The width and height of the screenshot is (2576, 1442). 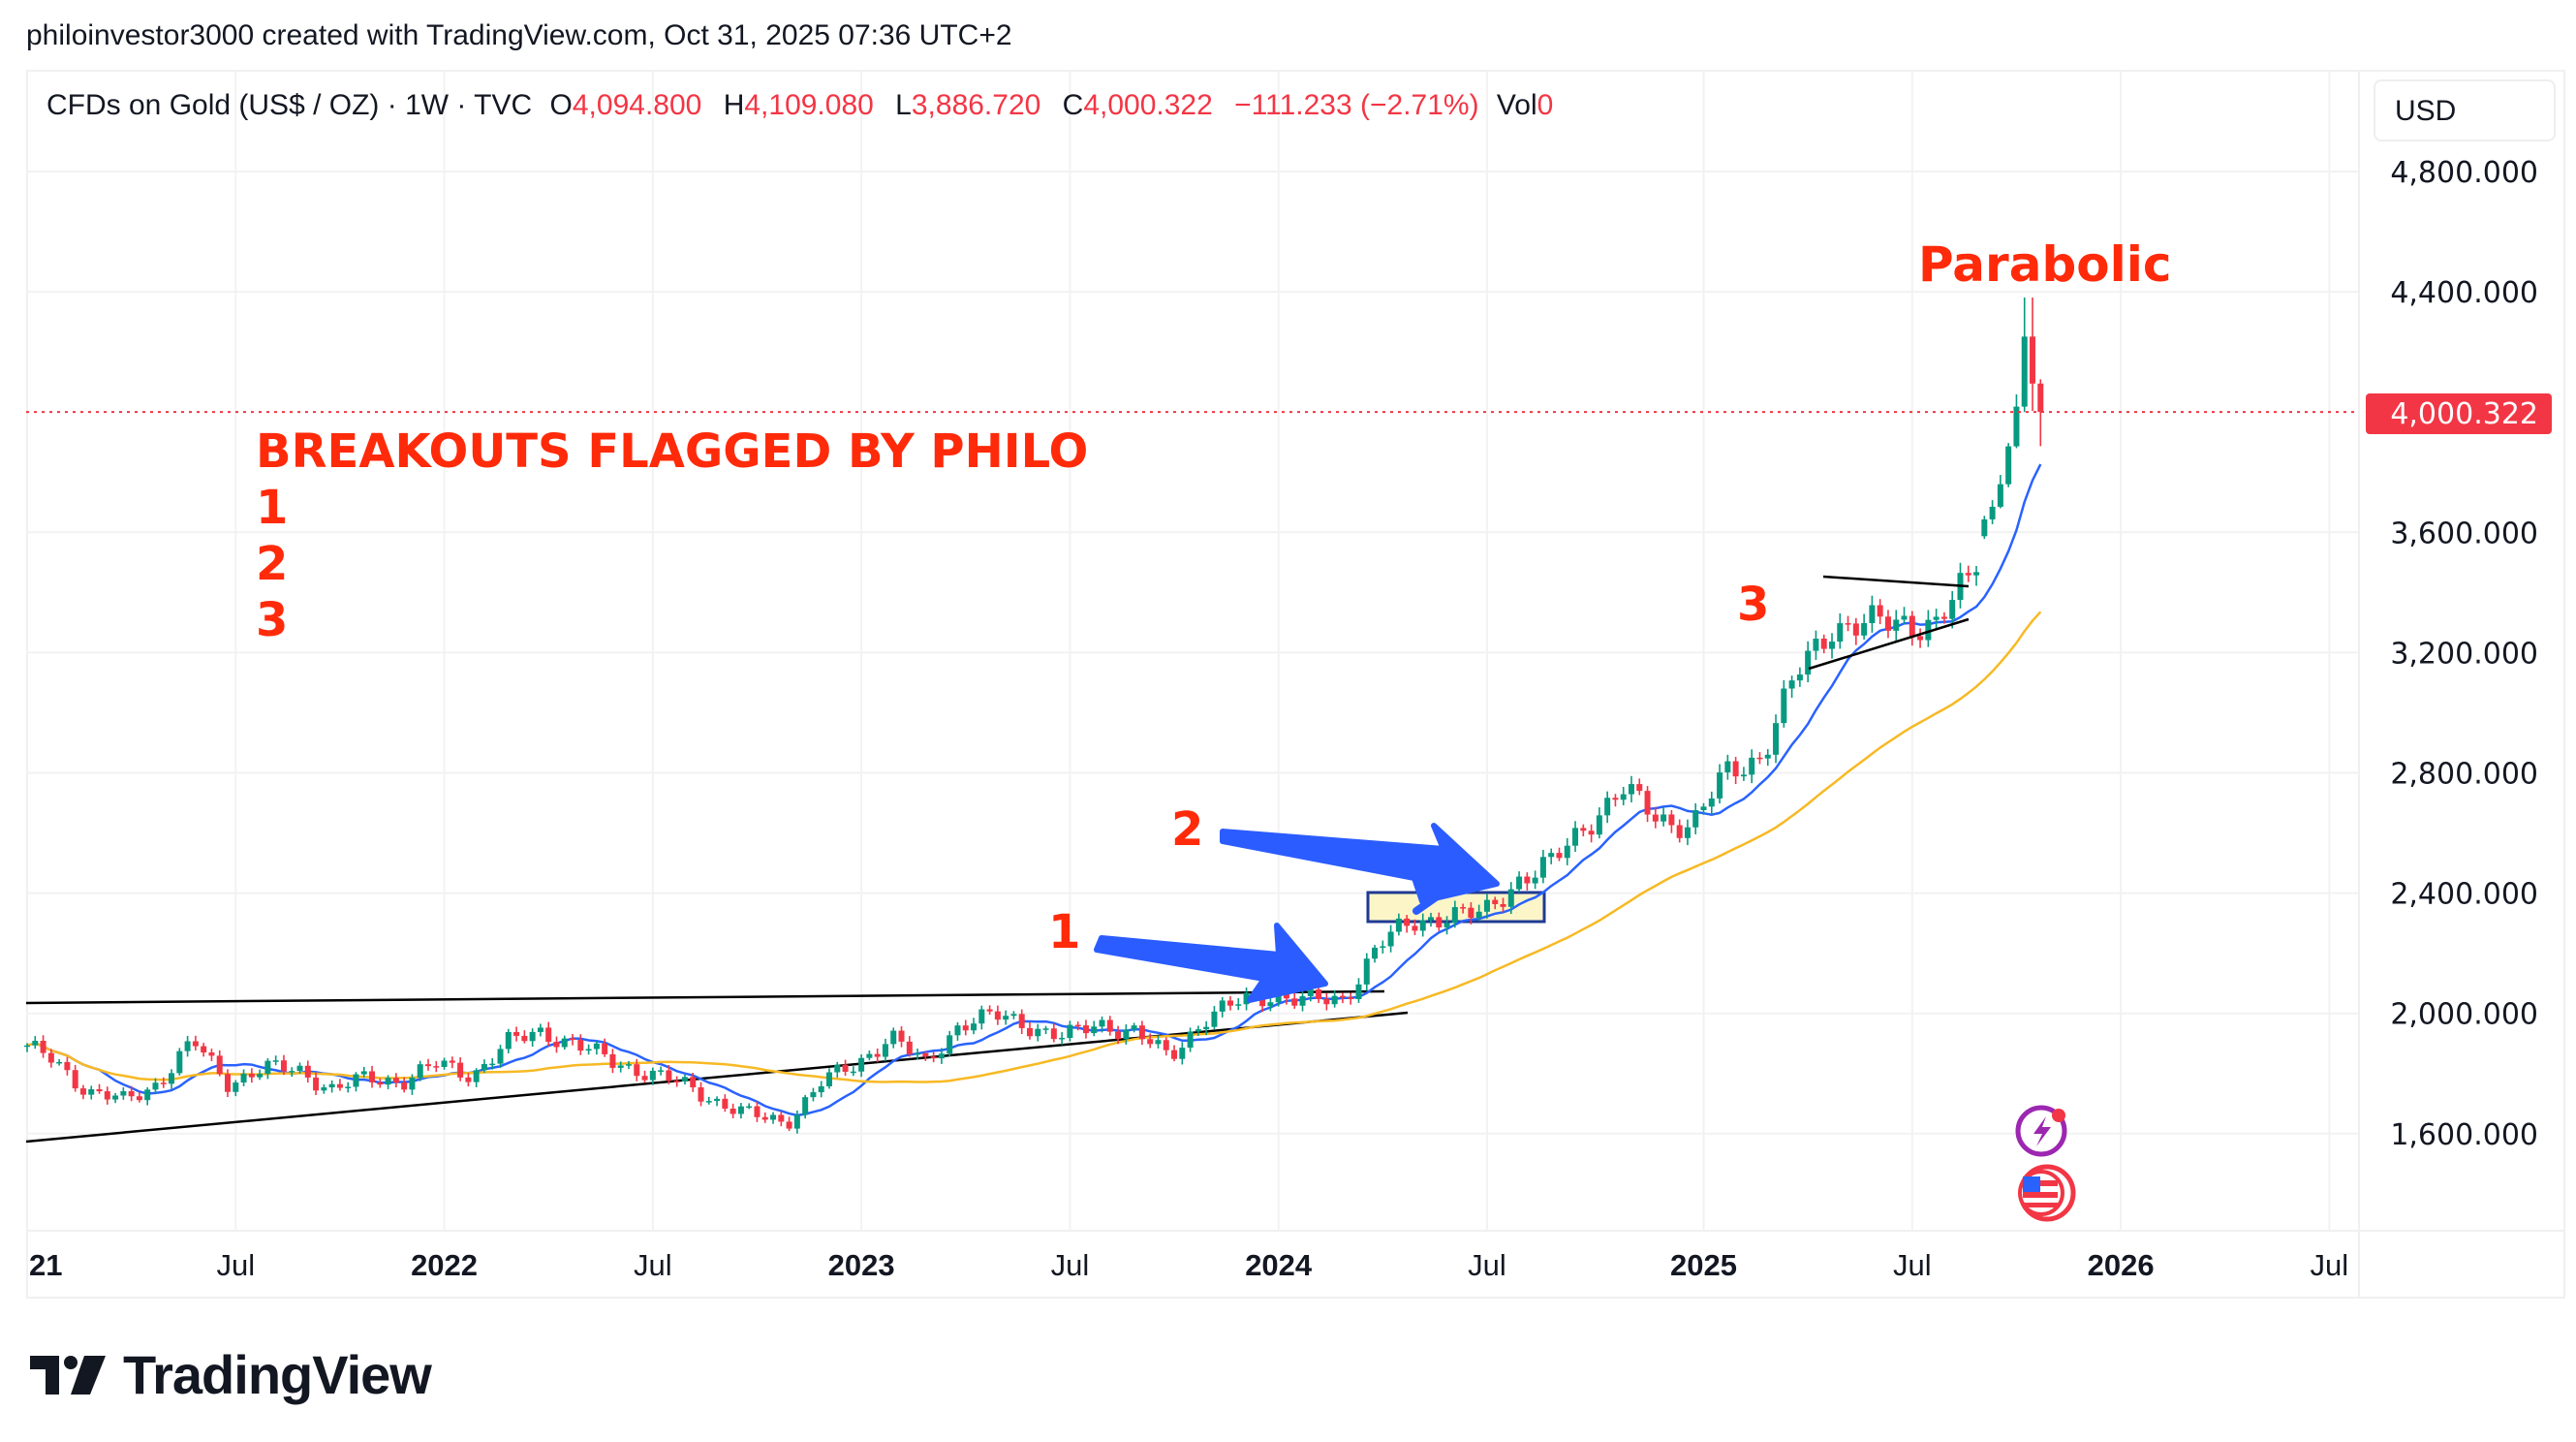 What do you see at coordinates (653, 1265) in the screenshot?
I see `time-tick-label: Jul` at bounding box center [653, 1265].